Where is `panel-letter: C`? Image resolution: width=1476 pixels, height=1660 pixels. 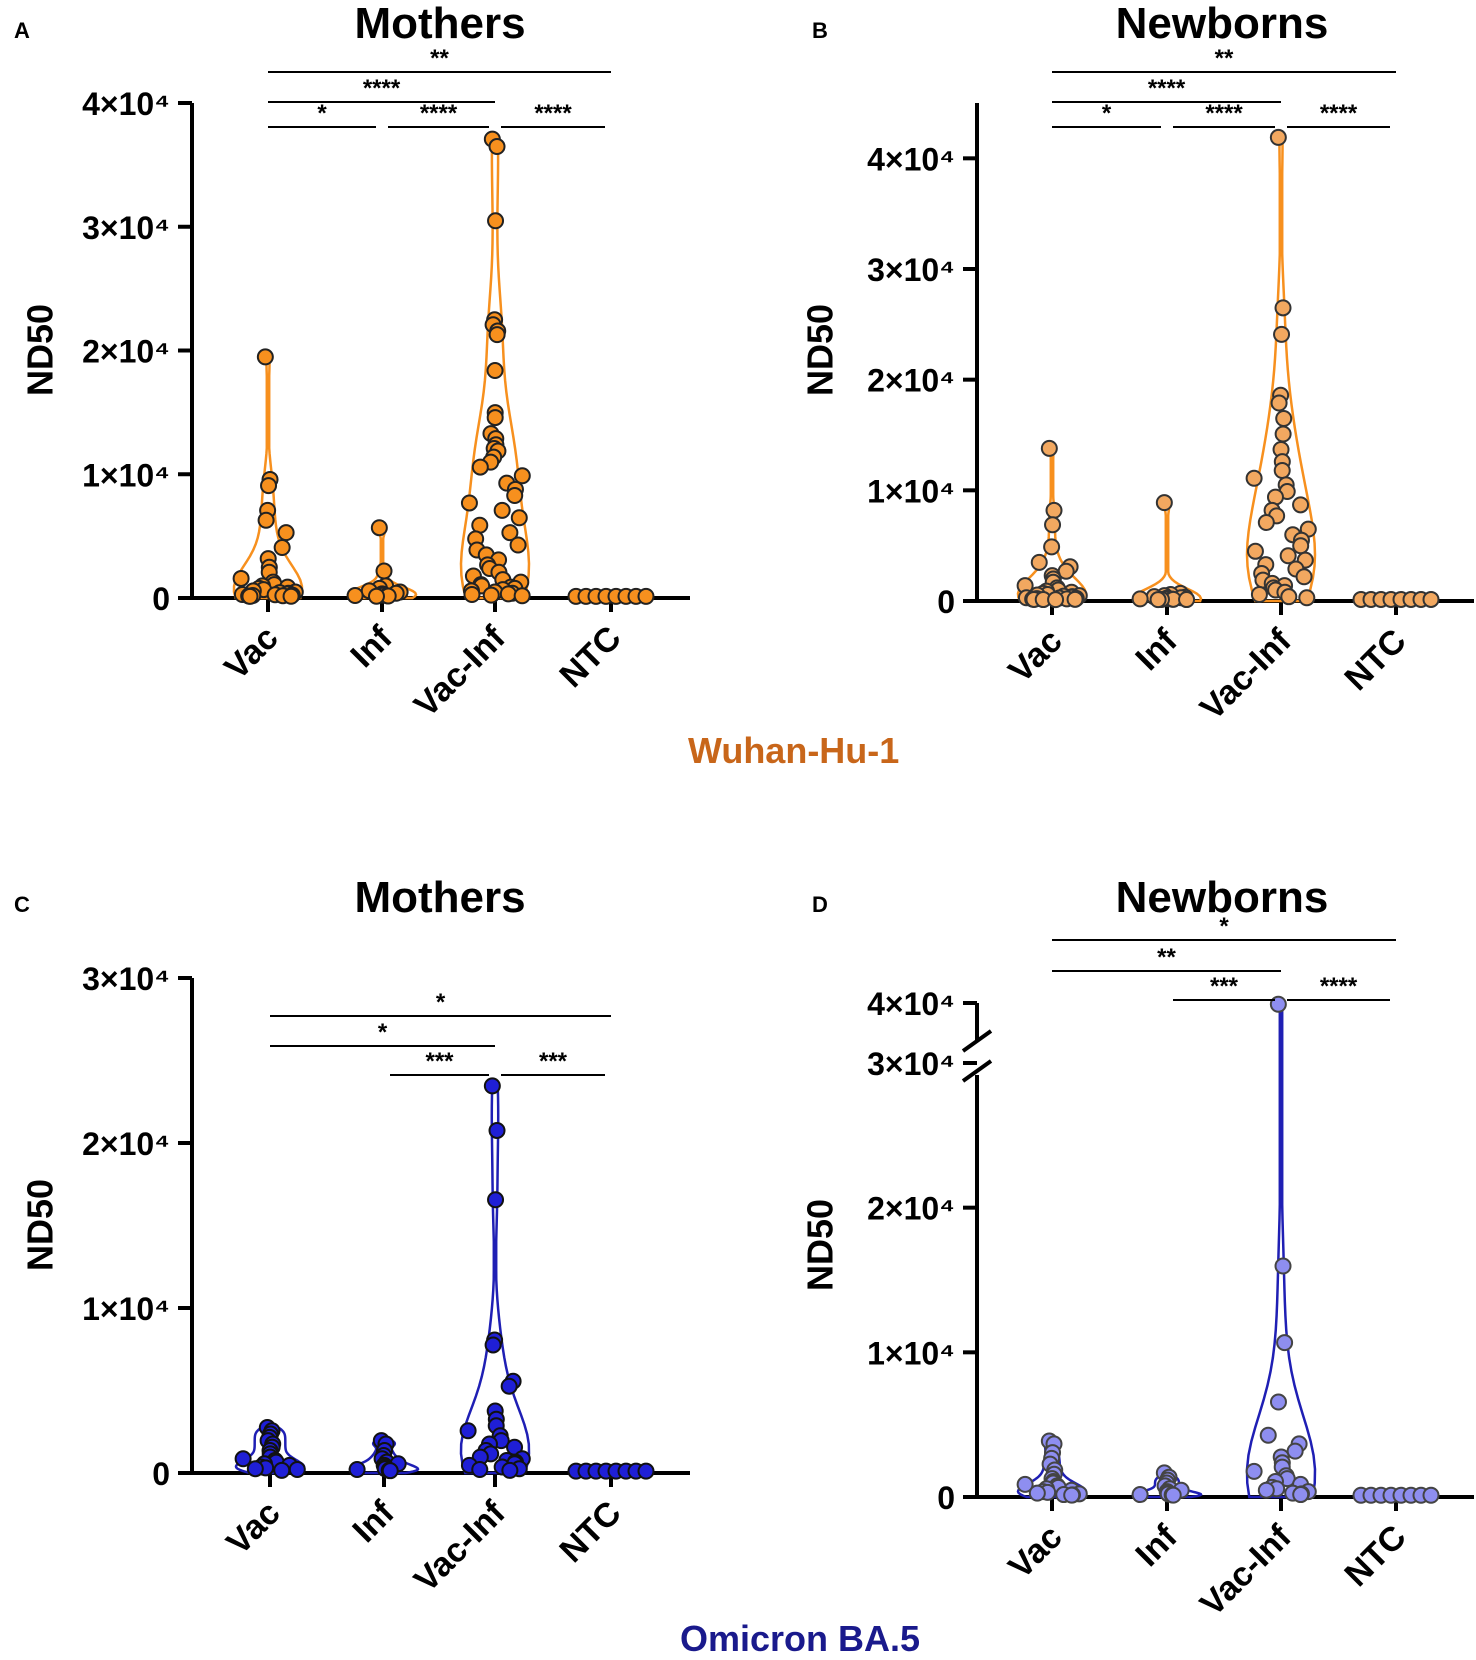
panel-letter: C is located at coordinates (22, 904).